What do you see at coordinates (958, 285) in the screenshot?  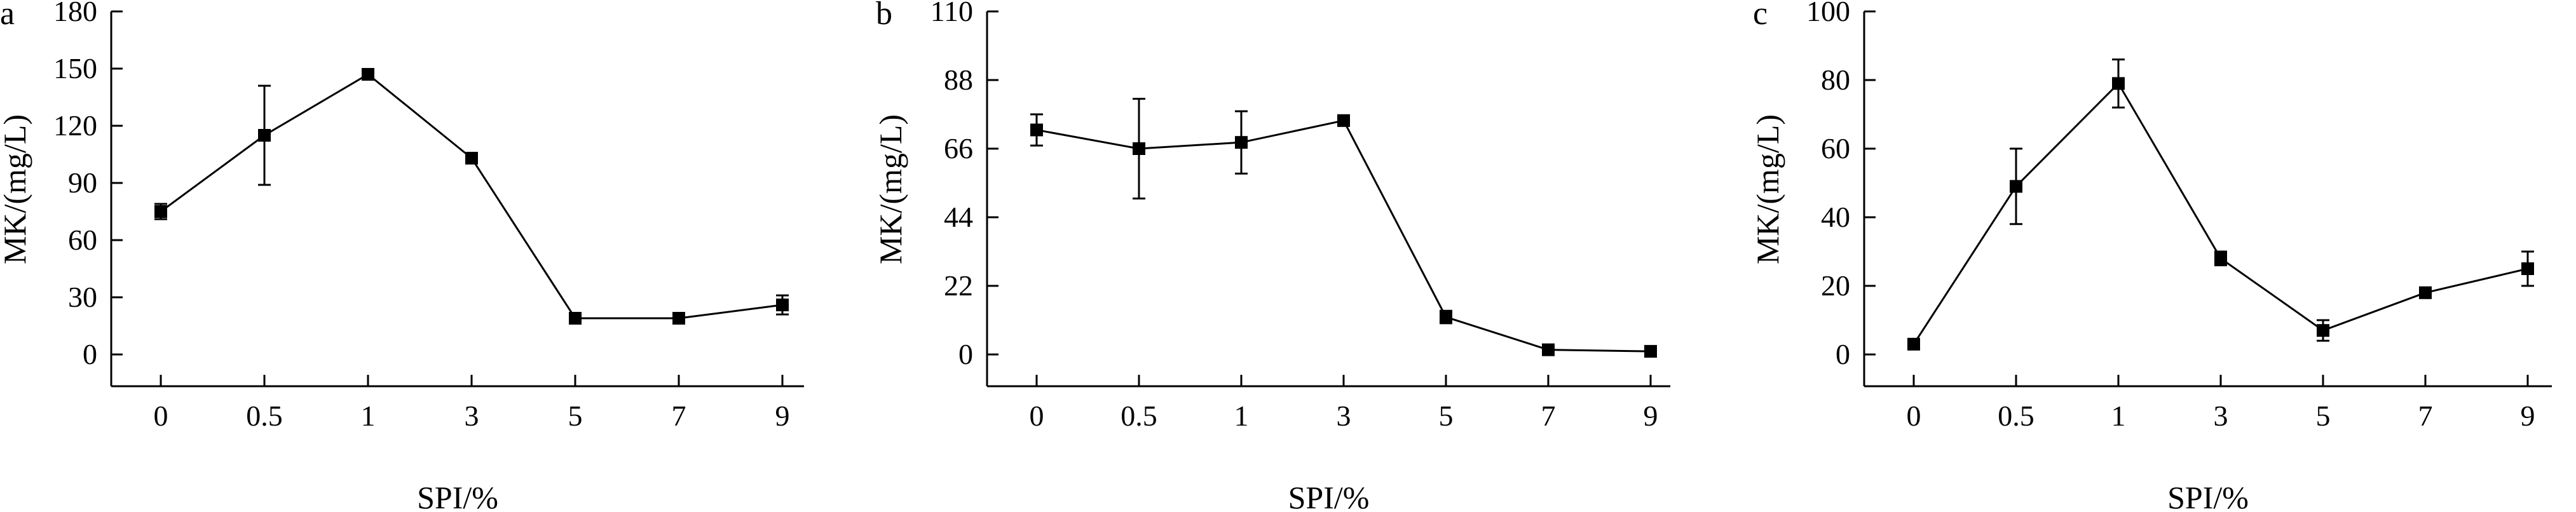 I see `panel-b-y-tick-label: 22` at bounding box center [958, 285].